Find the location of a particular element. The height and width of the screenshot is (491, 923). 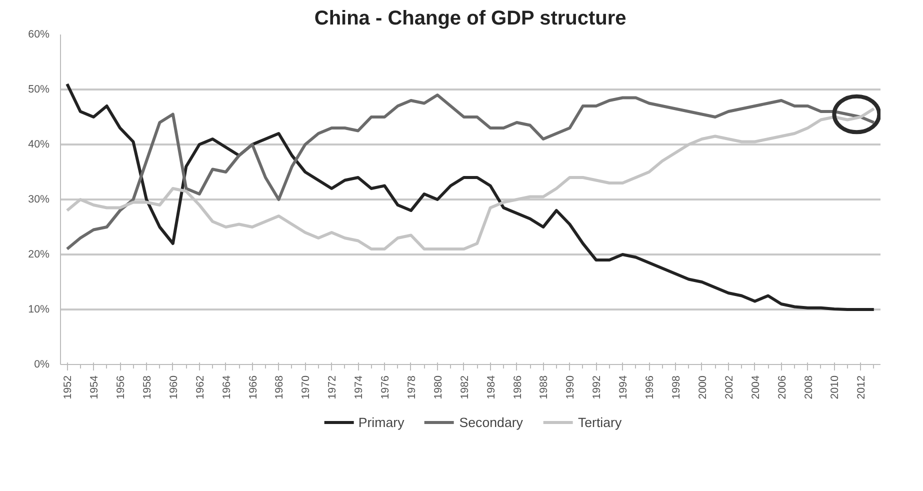

x-tick-label: 1974 is located at coordinates (359, 387).